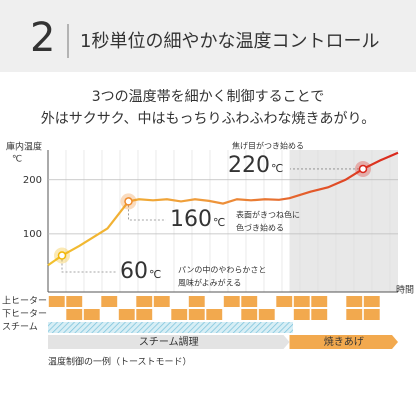 The height and width of the screenshot is (416, 416). What do you see at coordinates (191, 219) in the screenshot?
I see `temp-label: 160` at bounding box center [191, 219].